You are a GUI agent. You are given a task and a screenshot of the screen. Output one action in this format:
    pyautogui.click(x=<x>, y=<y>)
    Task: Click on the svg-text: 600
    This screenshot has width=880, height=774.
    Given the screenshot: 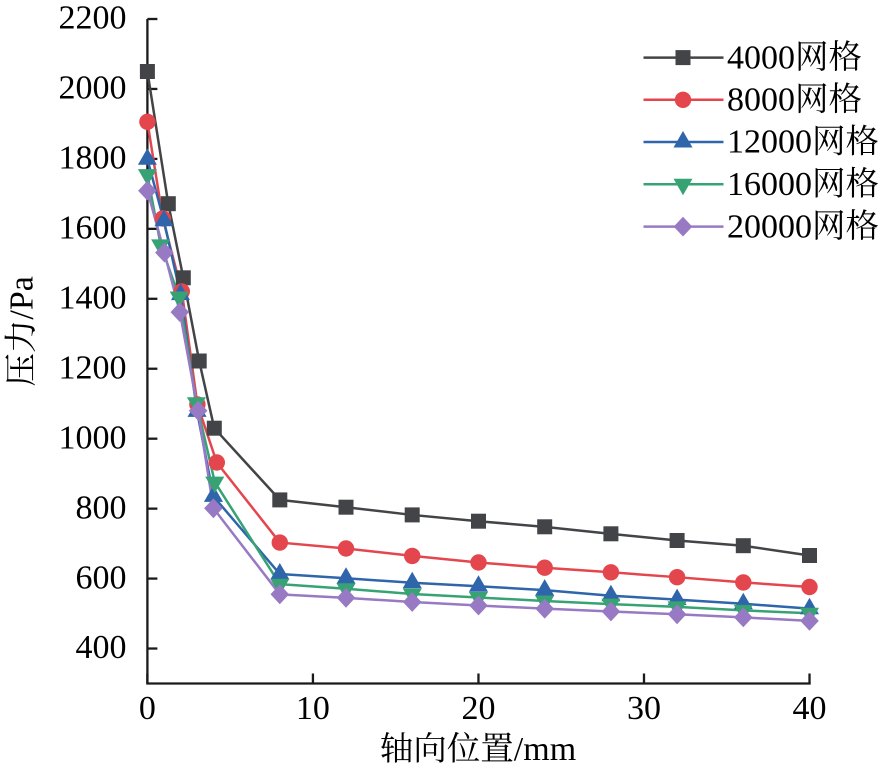 What is the action you would take?
    pyautogui.click(x=101, y=577)
    